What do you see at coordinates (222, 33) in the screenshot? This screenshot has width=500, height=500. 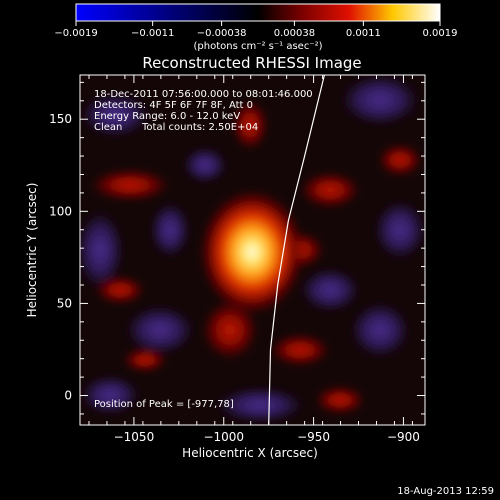 I see `colorbar-tick-label: −0.00038` at bounding box center [222, 33].